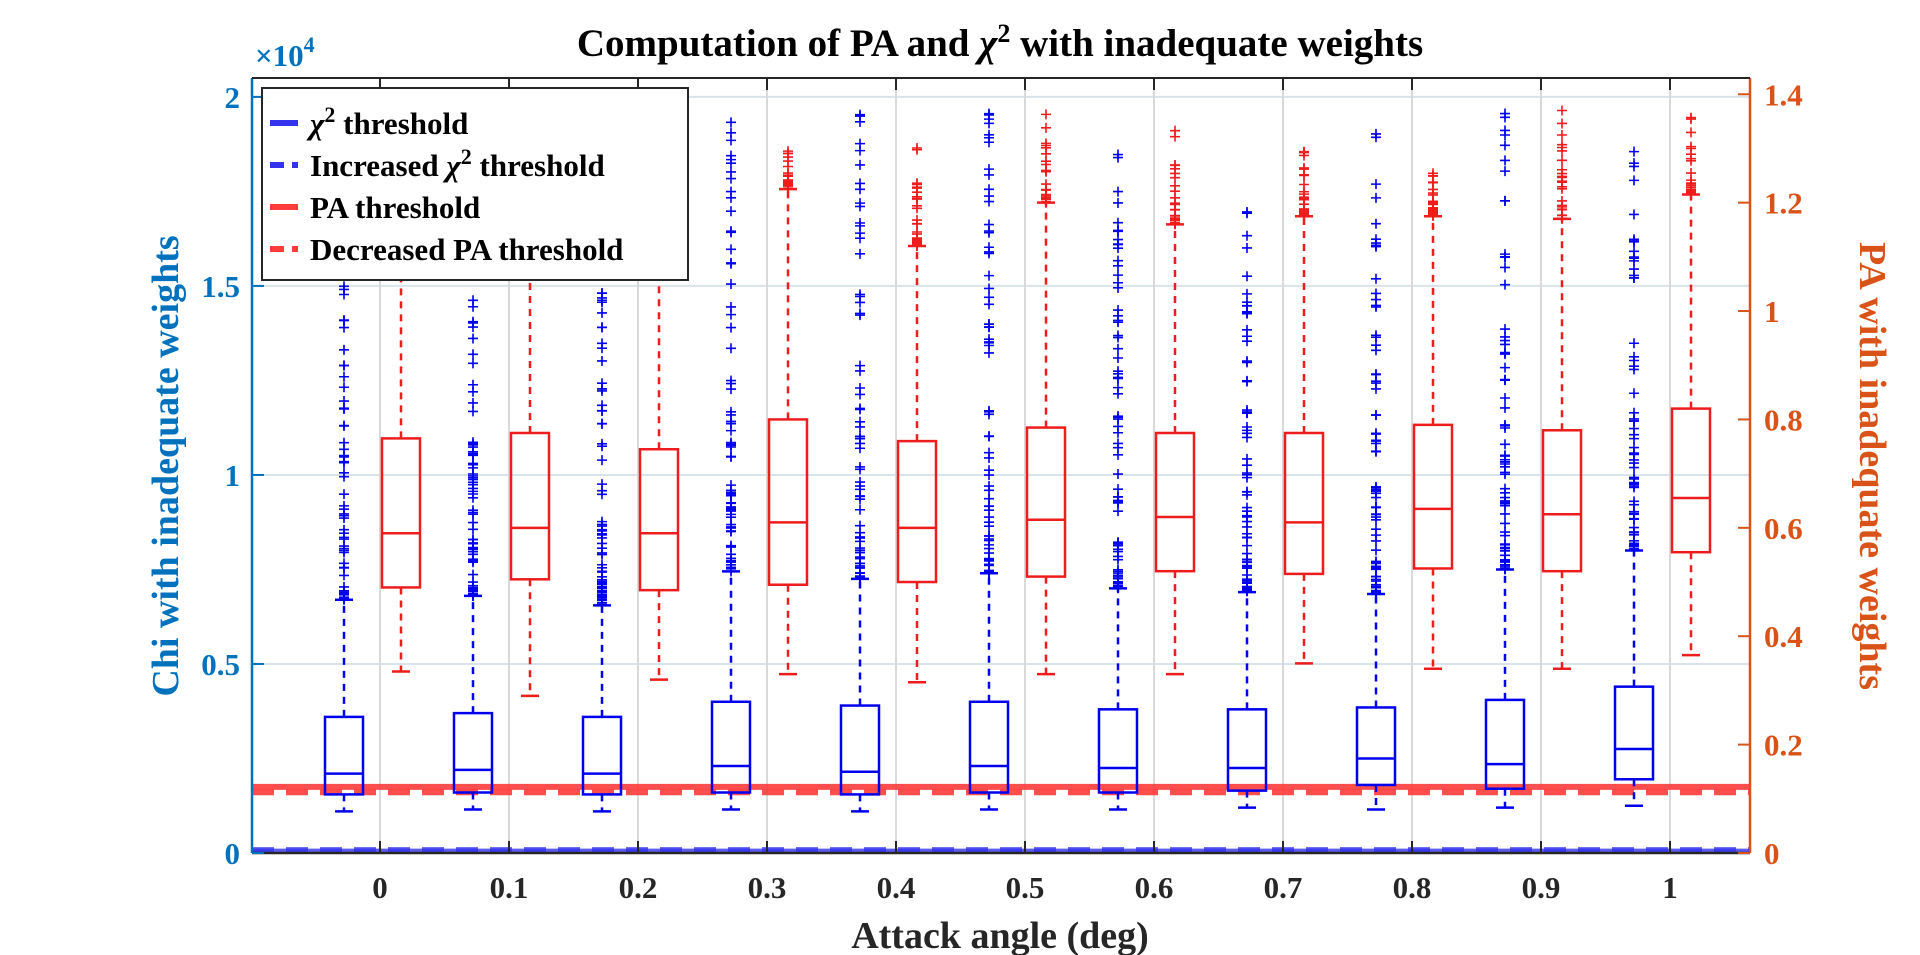 The image size is (1920, 955). Describe the element at coordinates (233, 97) in the screenshot. I see `y-tick-label-left: 2` at that location.